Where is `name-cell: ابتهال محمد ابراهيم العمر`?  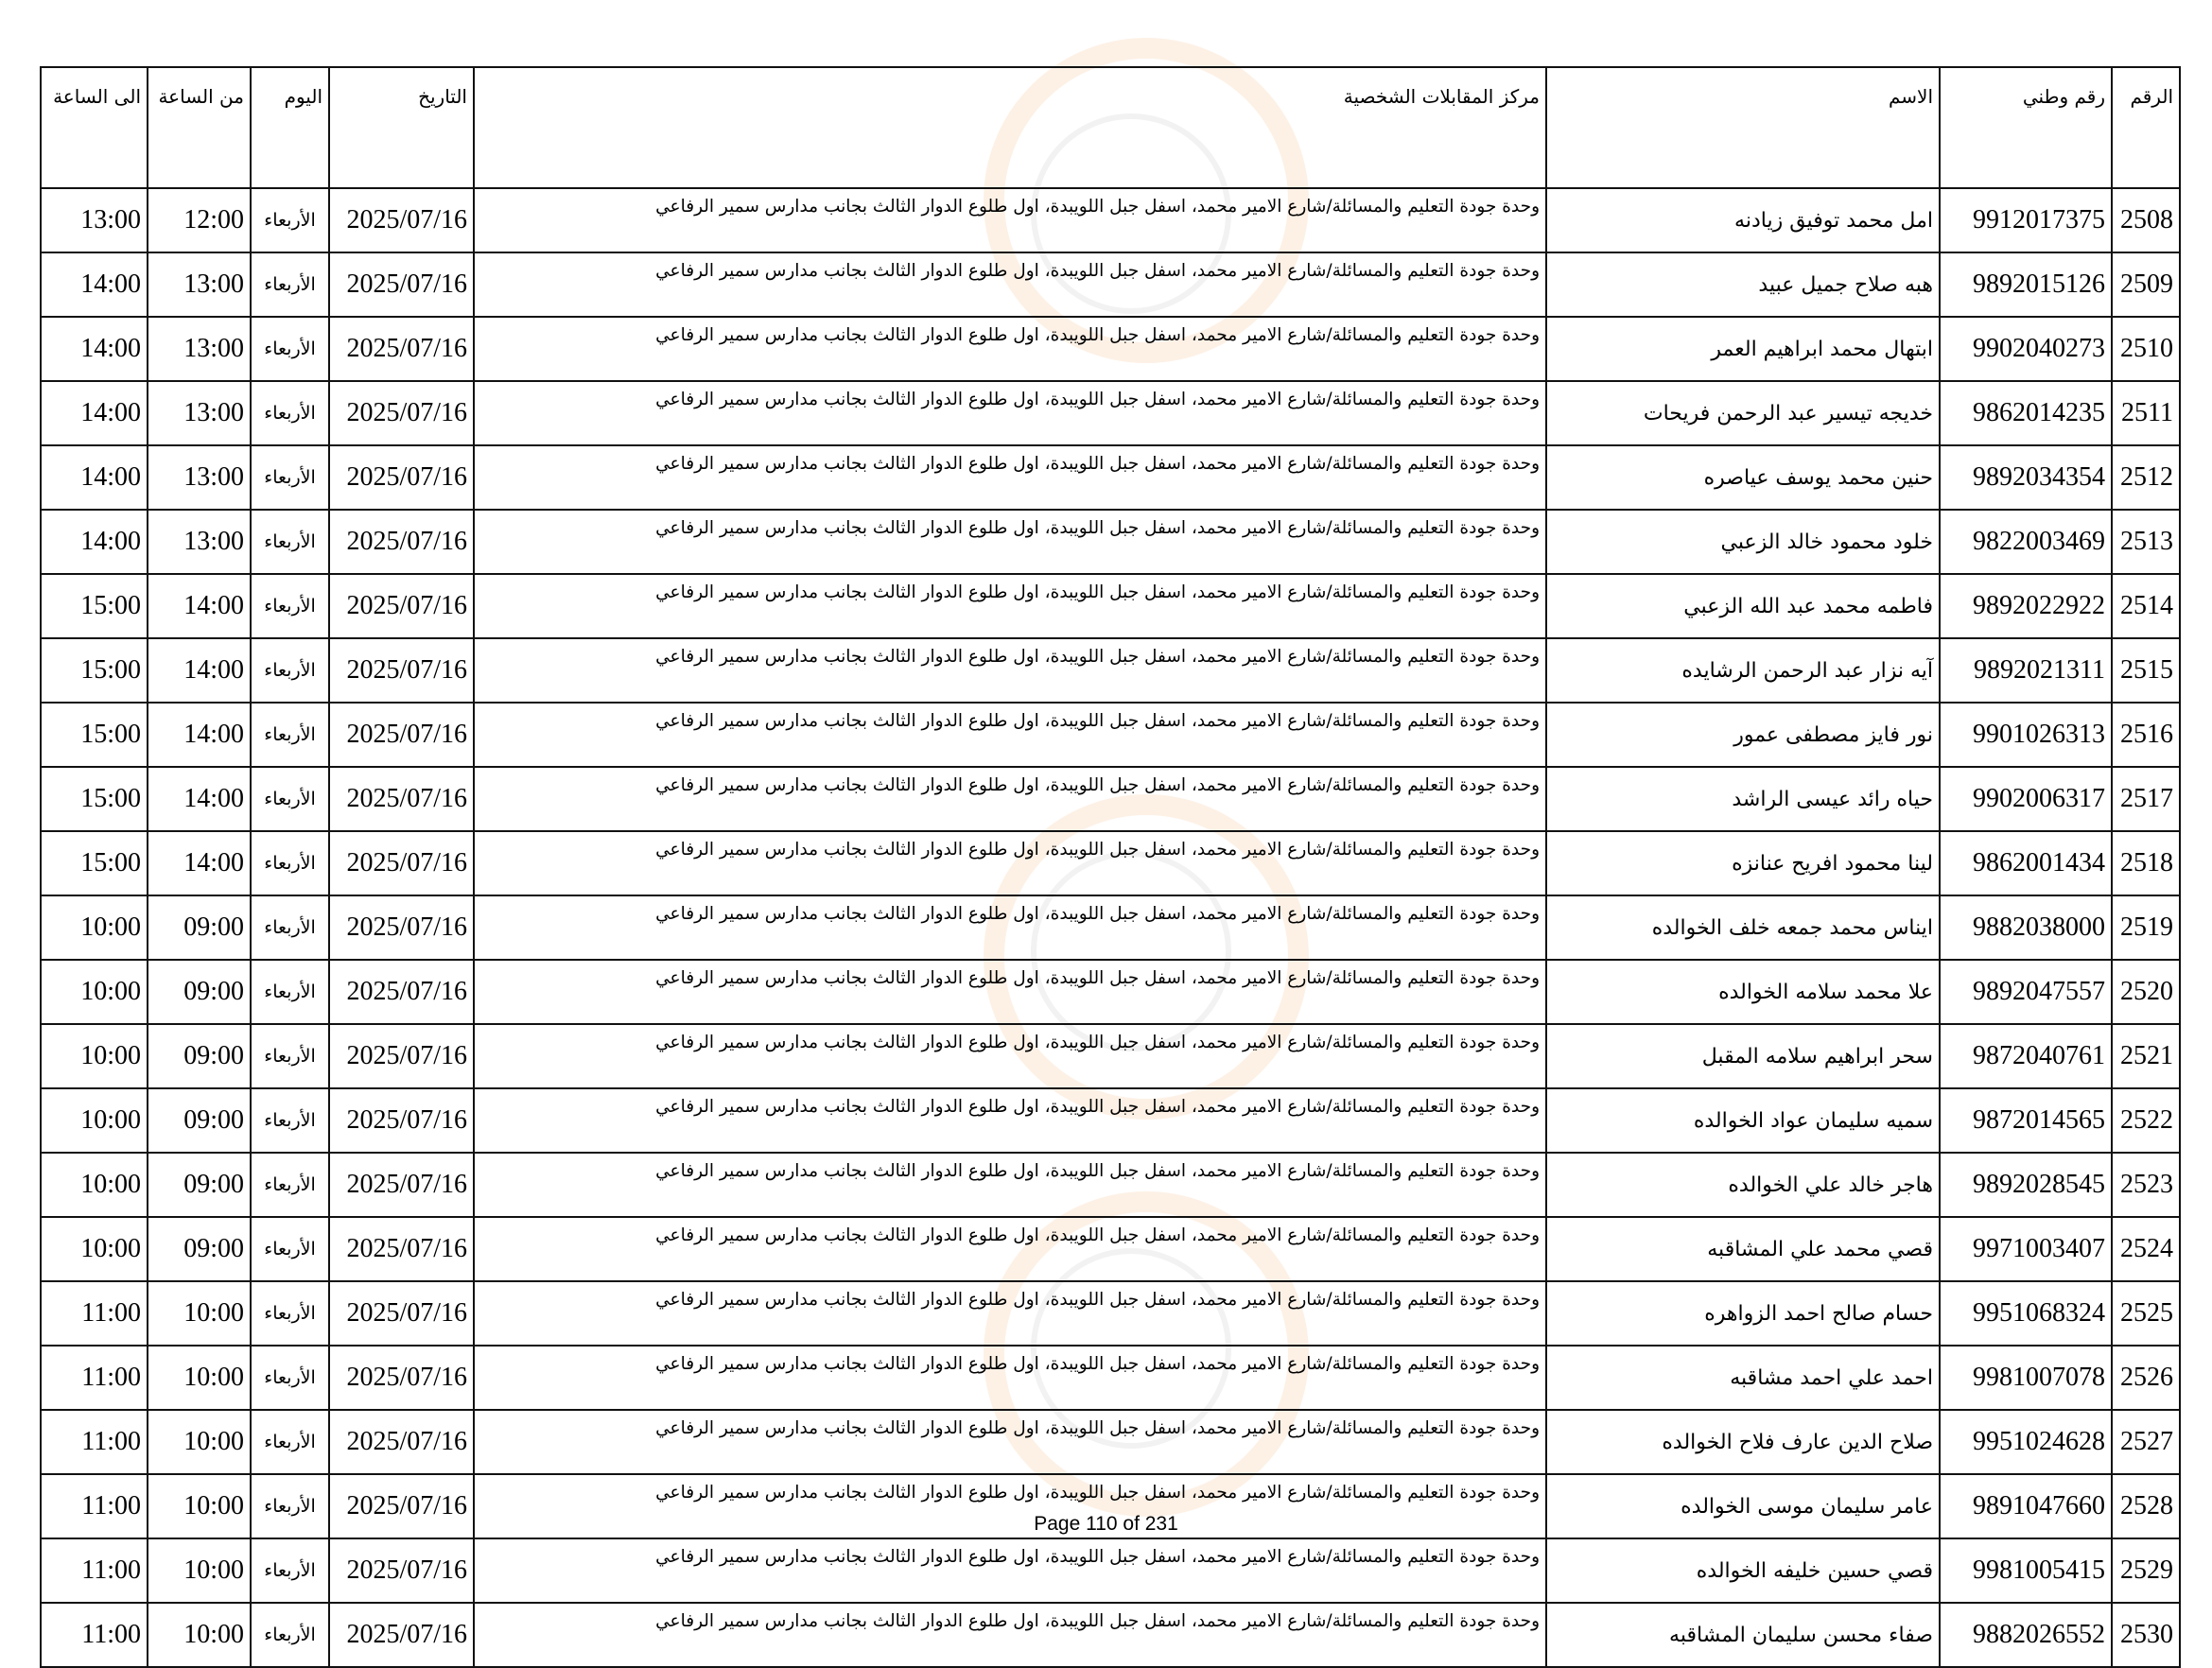 name-cell: ابتهال محمد ابراهيم العمر is located at coordinates (1743, 349).